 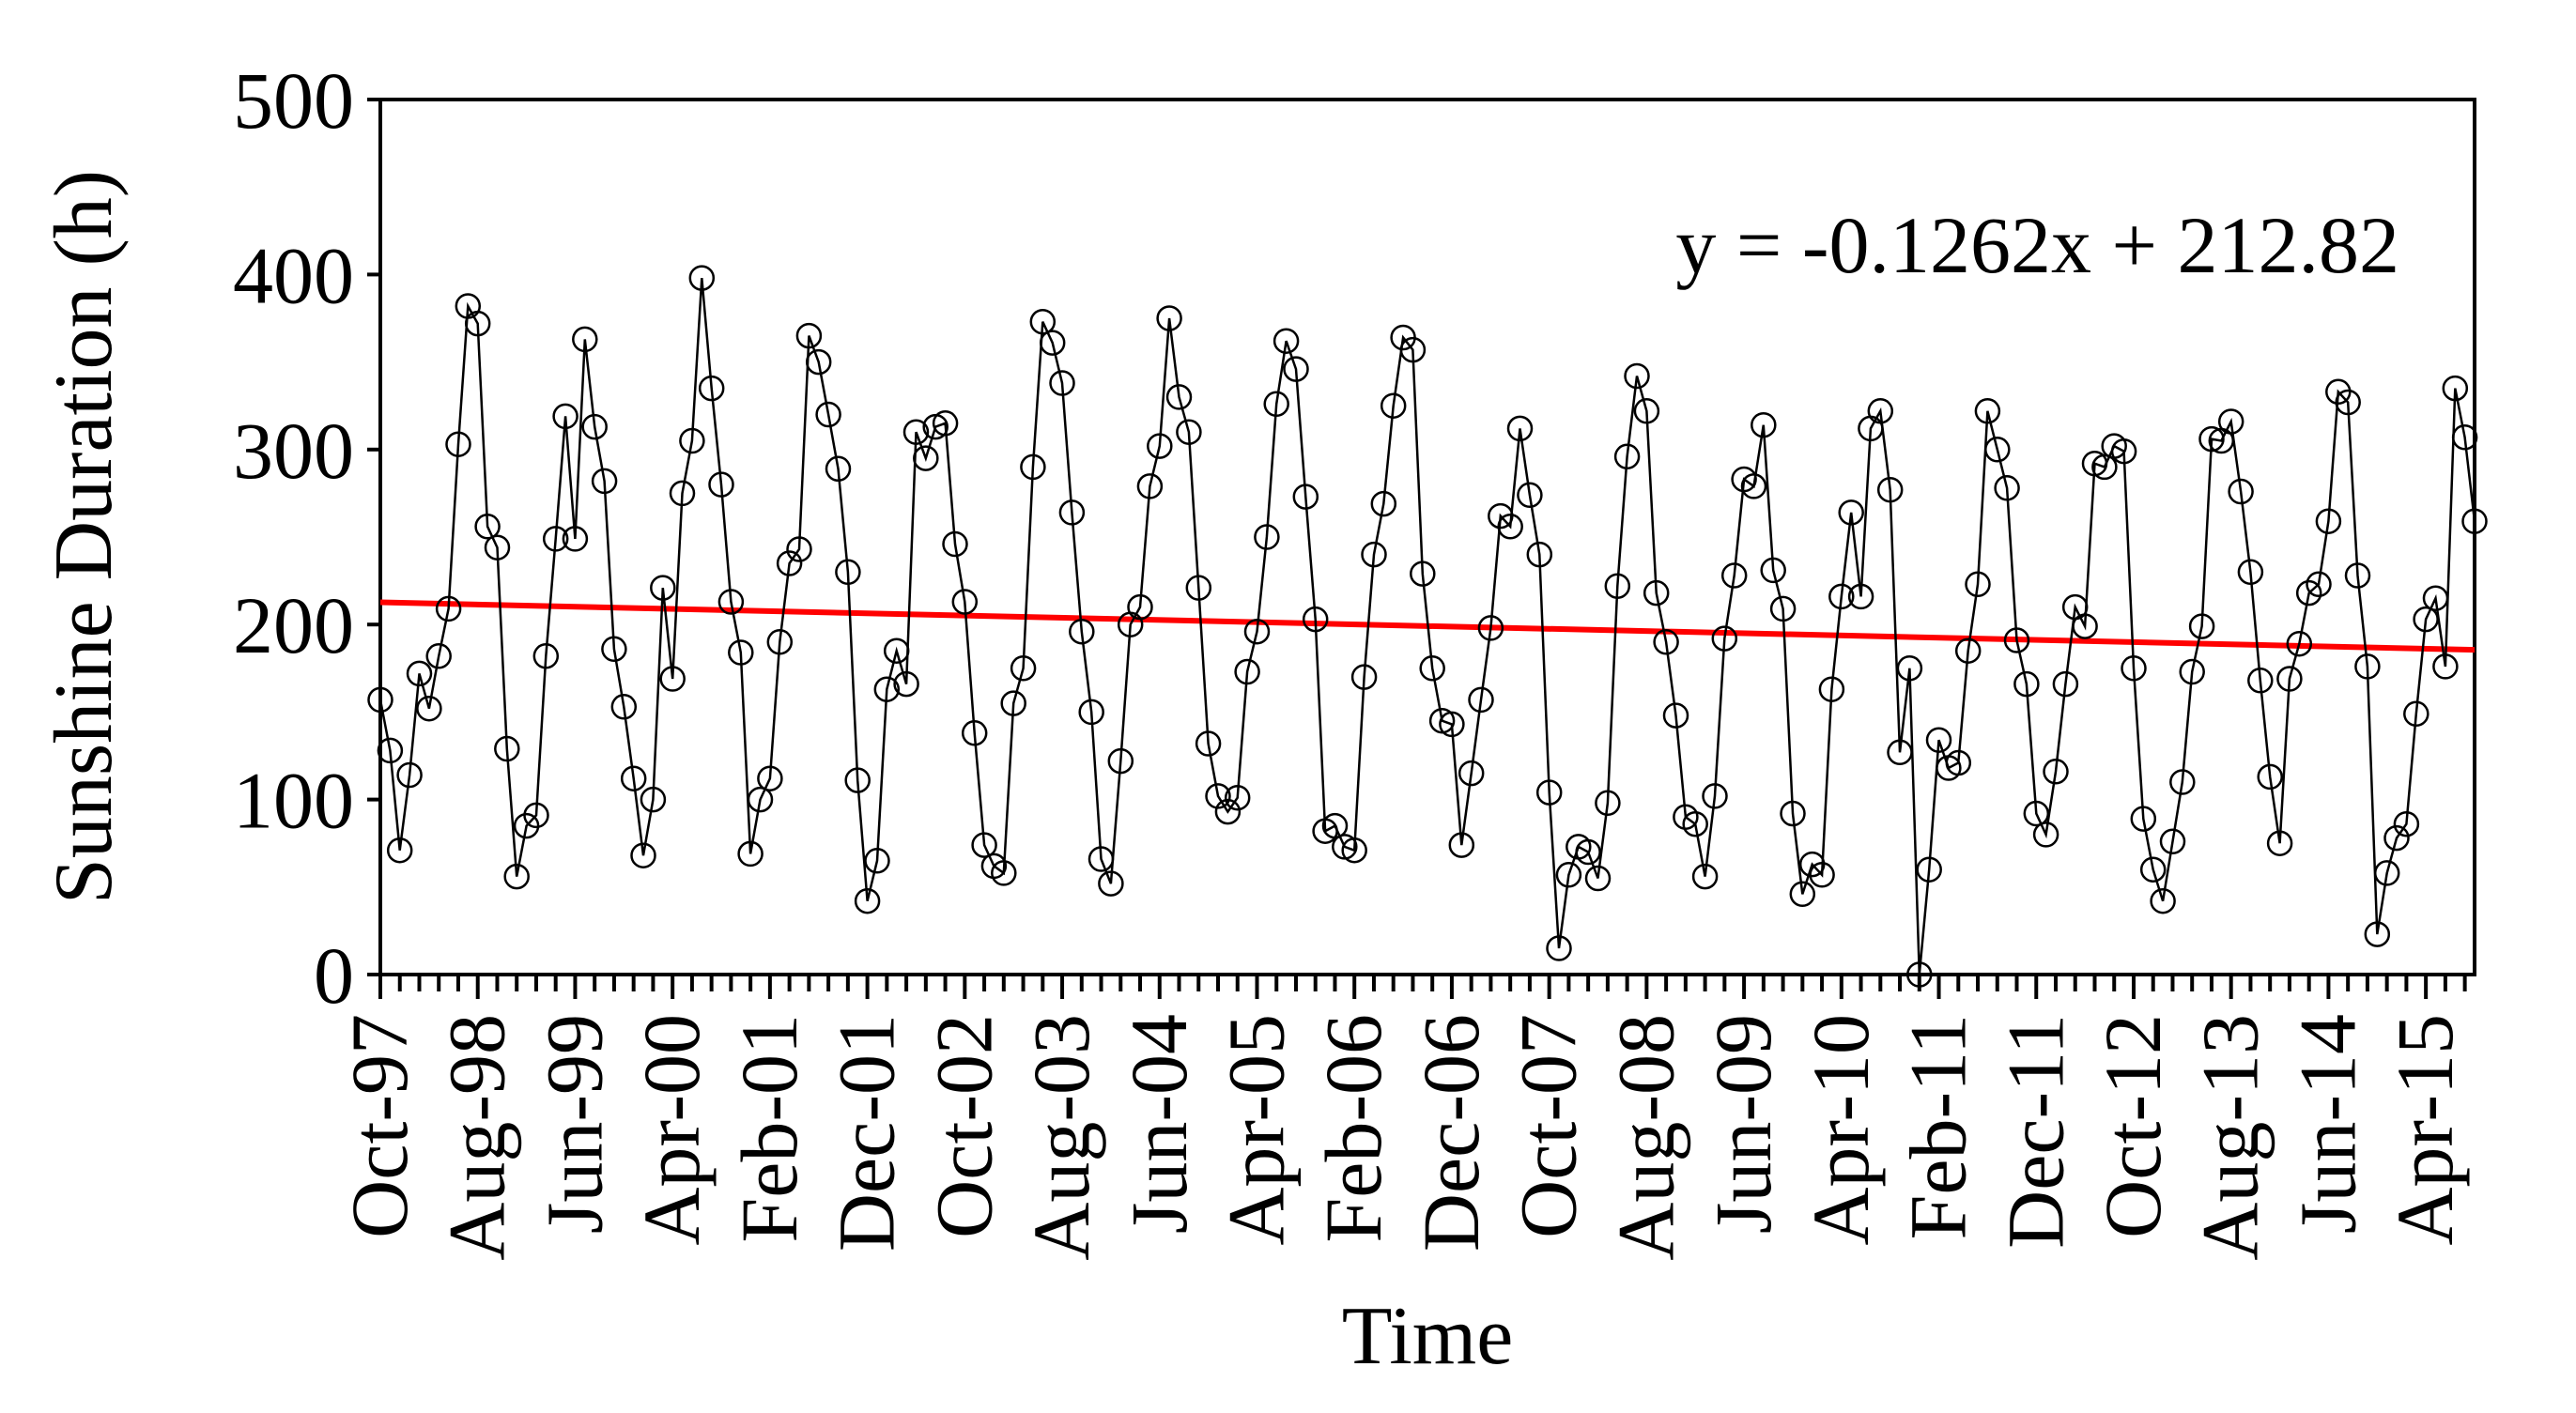 What do you see at coordinates (1451, 1133) in the screenshot?
I see `x-tick-label: Dec-06` at bounding box center [1451, 1133].